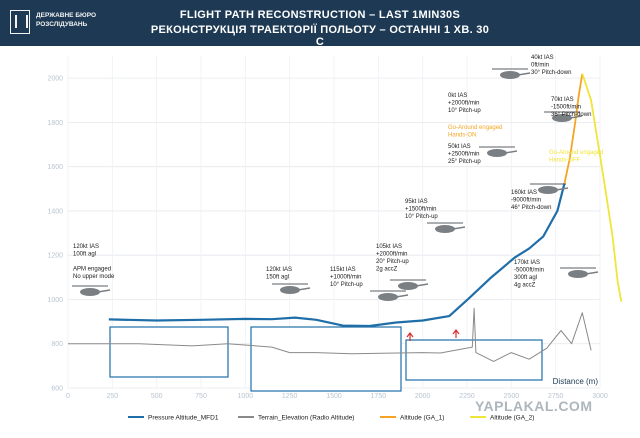 This screenshot has height=438, width=640. I want to click on legend-label: Terrain_Elevation (Radio Altitude), so click(306, 418).